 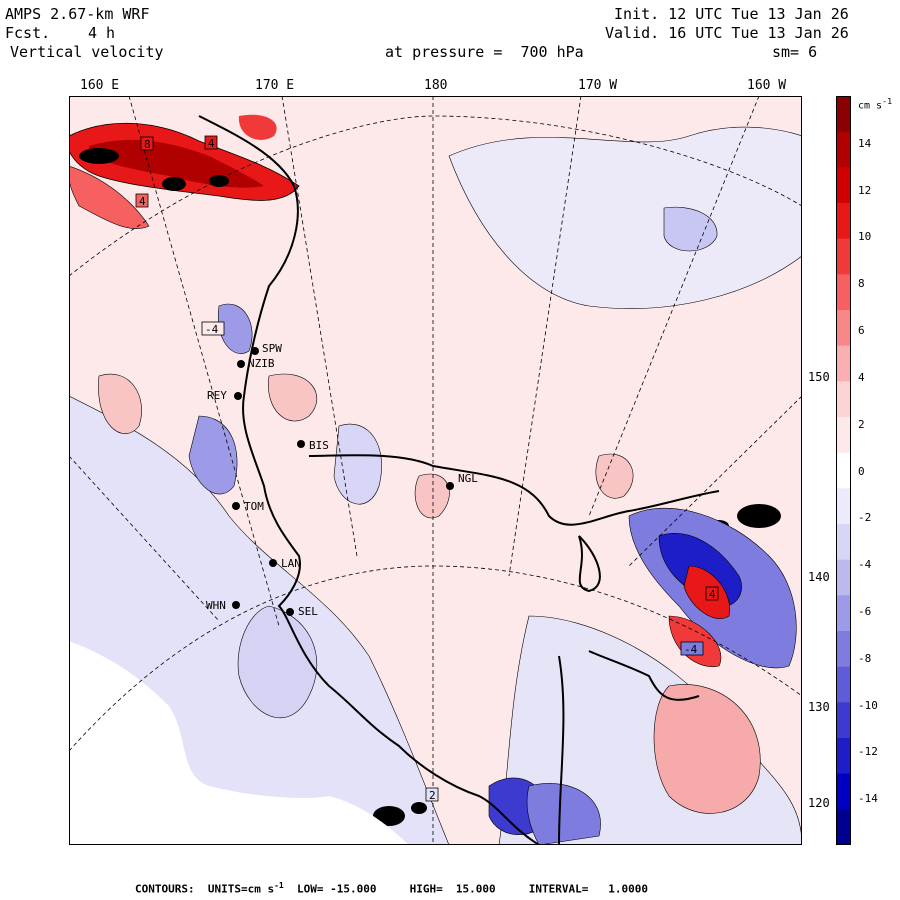 I want to click on station-nzib: NZIB, so click(x=256, y=363).